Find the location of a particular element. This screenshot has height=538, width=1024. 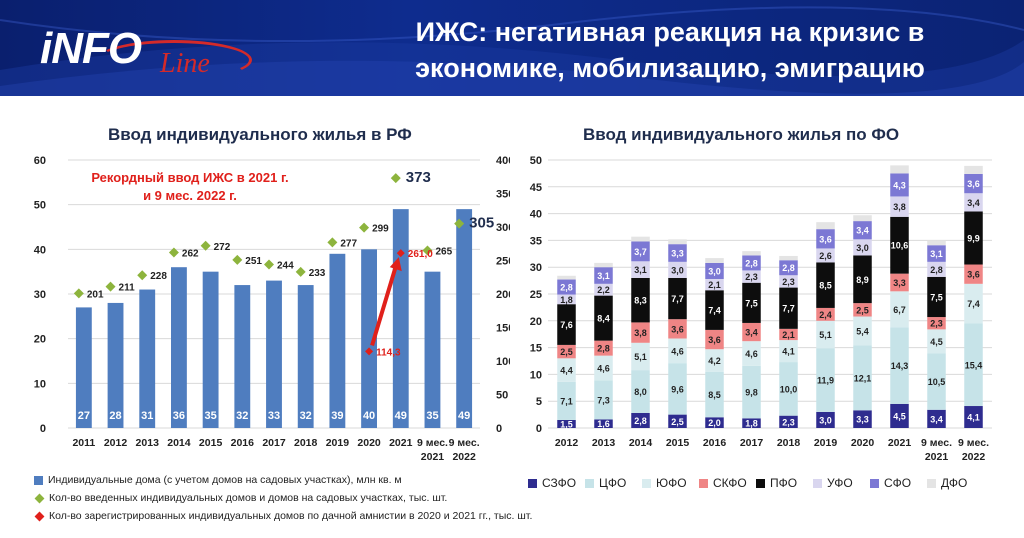

bar-value-label: 27 is located at coordinates (84, 416).